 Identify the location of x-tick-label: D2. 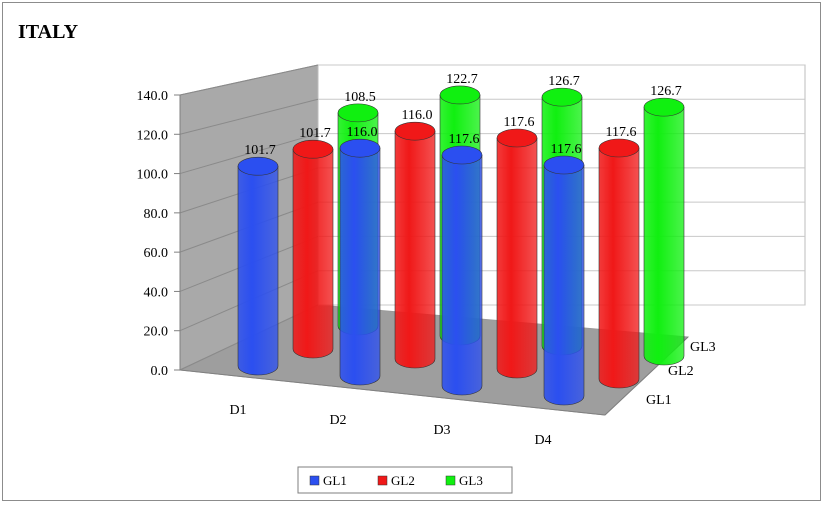
(337, 420).